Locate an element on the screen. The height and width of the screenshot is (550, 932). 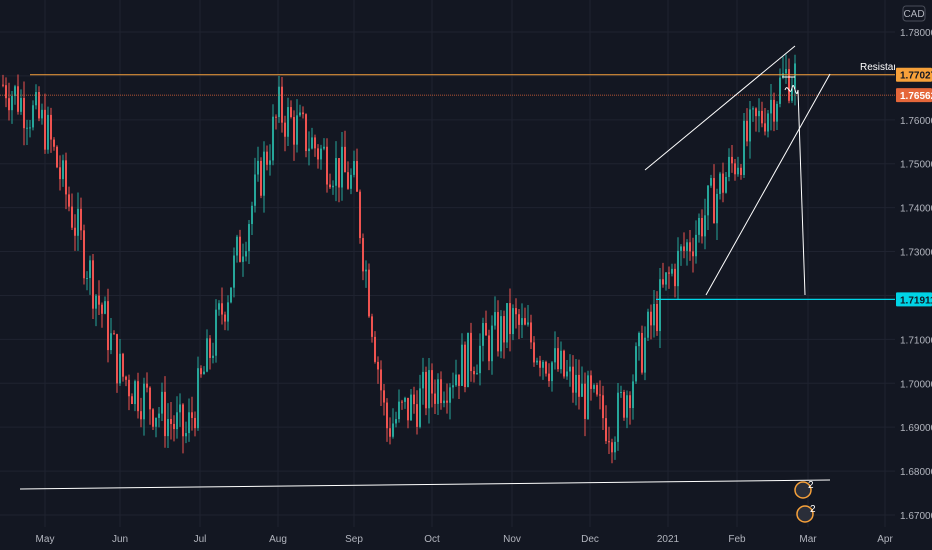
event-markers: 22 is located at coordinates (805, 501).